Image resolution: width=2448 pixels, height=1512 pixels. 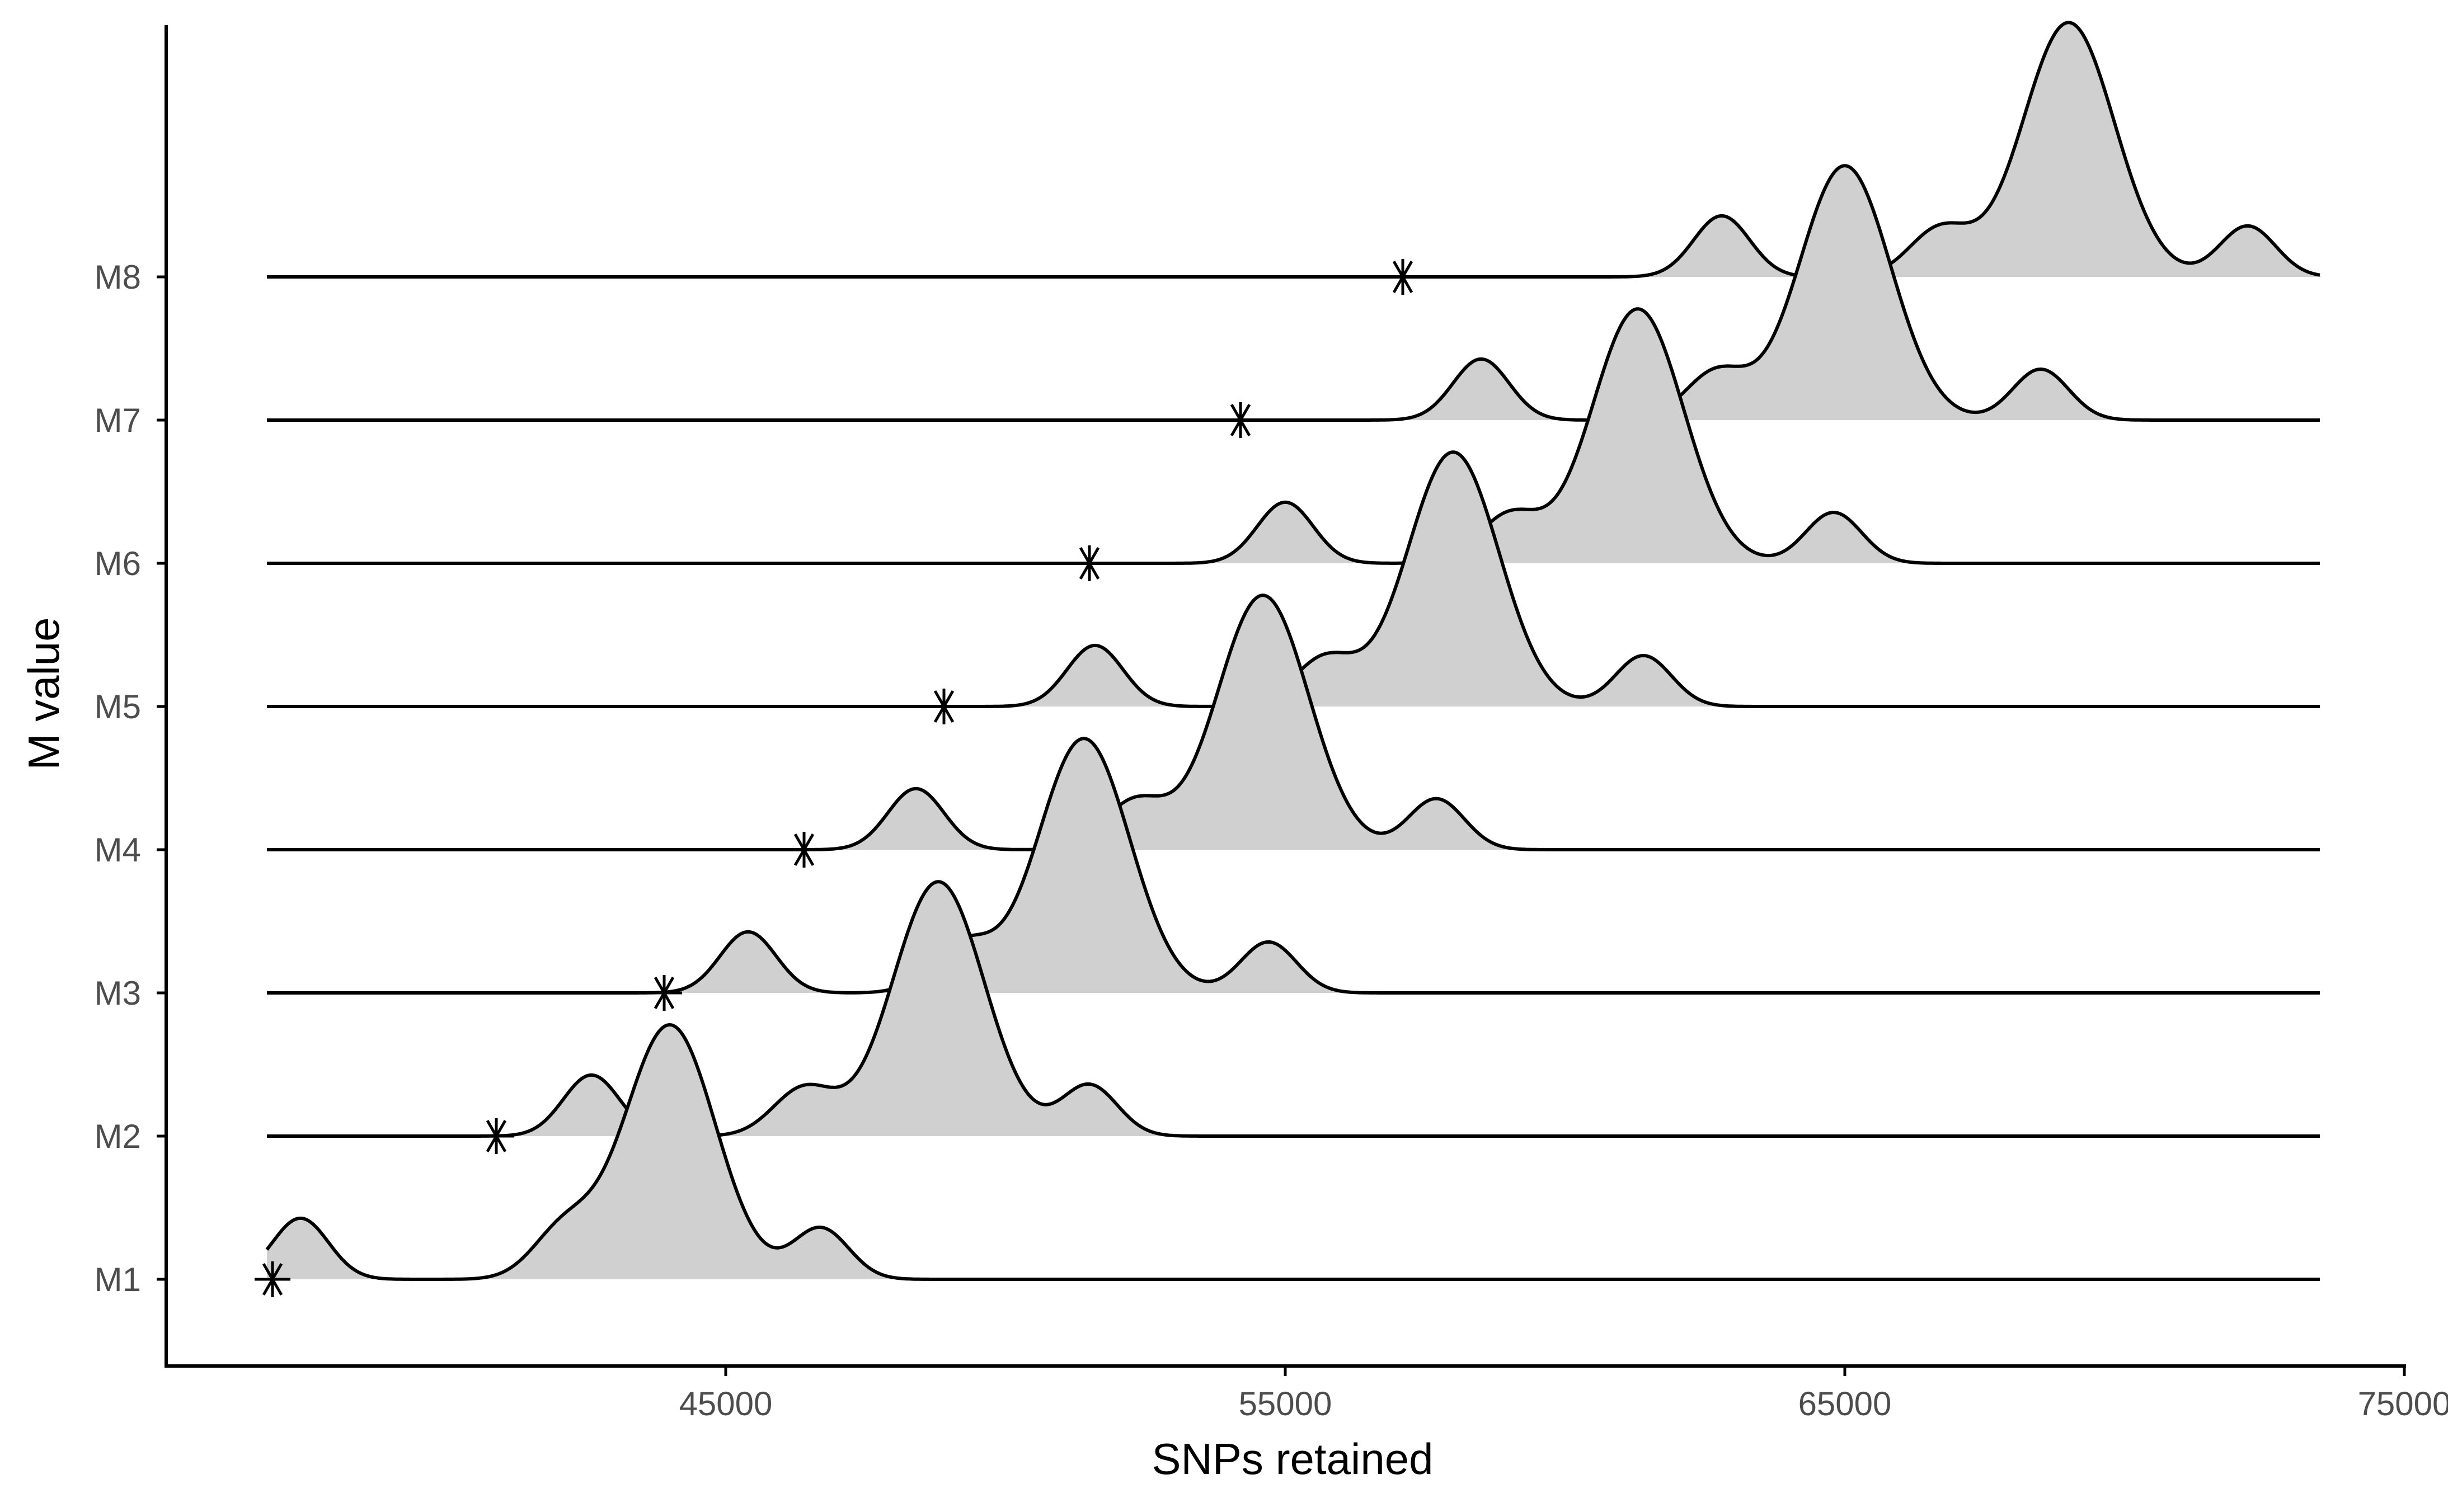 I want to click on x-axis-title: SNPs retained, so click(x=1293, y=1459).